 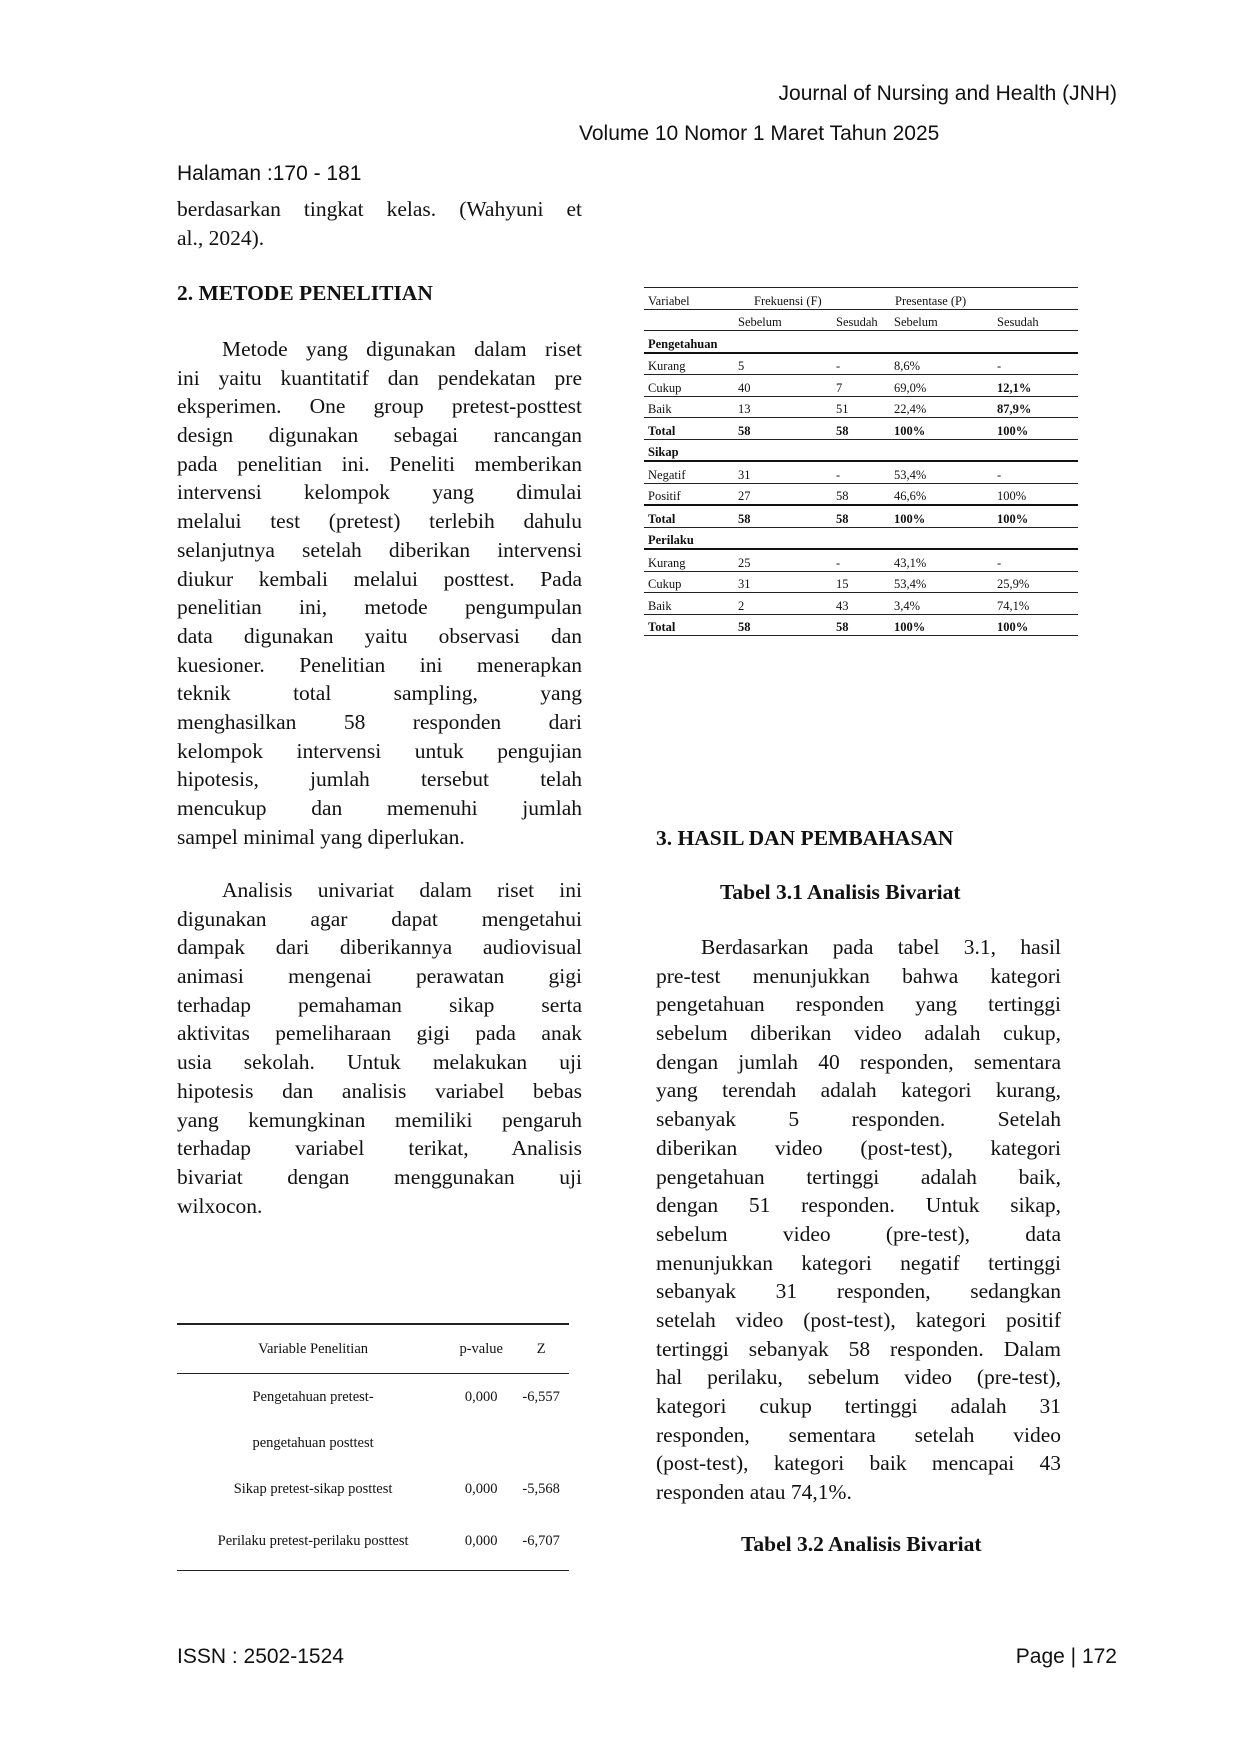 I want to click on table-cell: -6,557, so click(x=541, y=1396).